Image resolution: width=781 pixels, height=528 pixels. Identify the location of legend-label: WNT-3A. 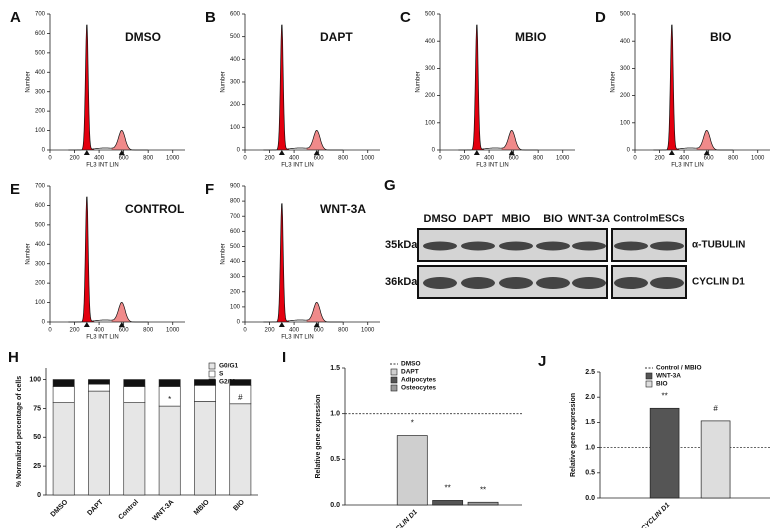
(668, 376).